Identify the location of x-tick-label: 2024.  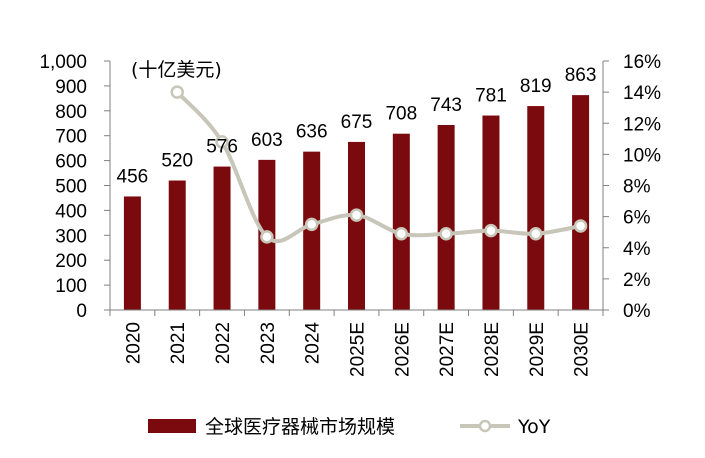
(313, 343).